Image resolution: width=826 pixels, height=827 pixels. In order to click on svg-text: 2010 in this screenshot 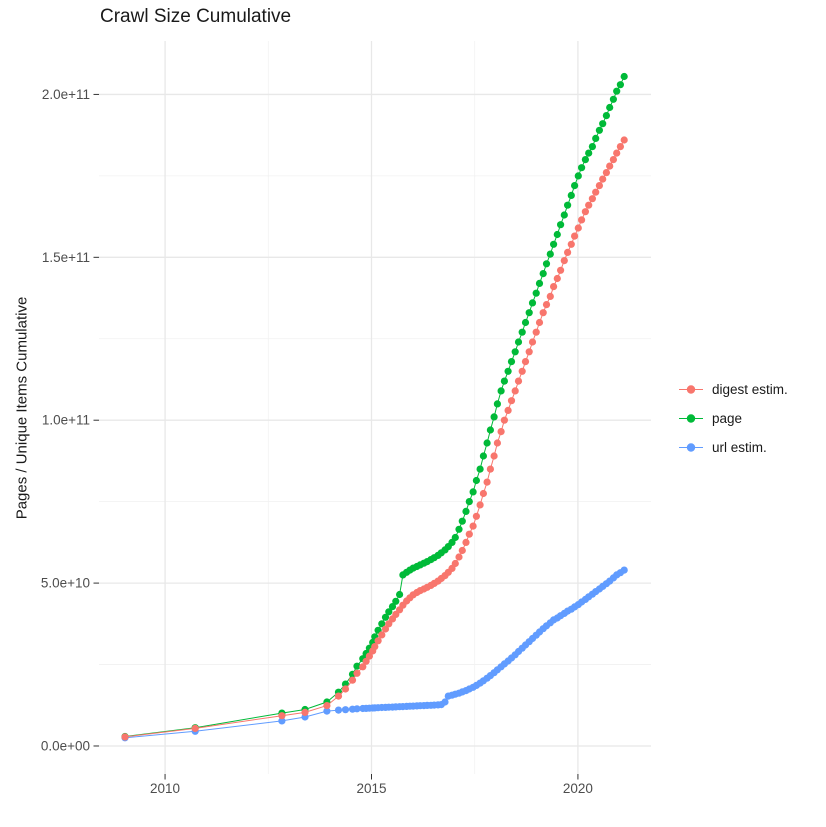, I will do `click(165, 788)`.